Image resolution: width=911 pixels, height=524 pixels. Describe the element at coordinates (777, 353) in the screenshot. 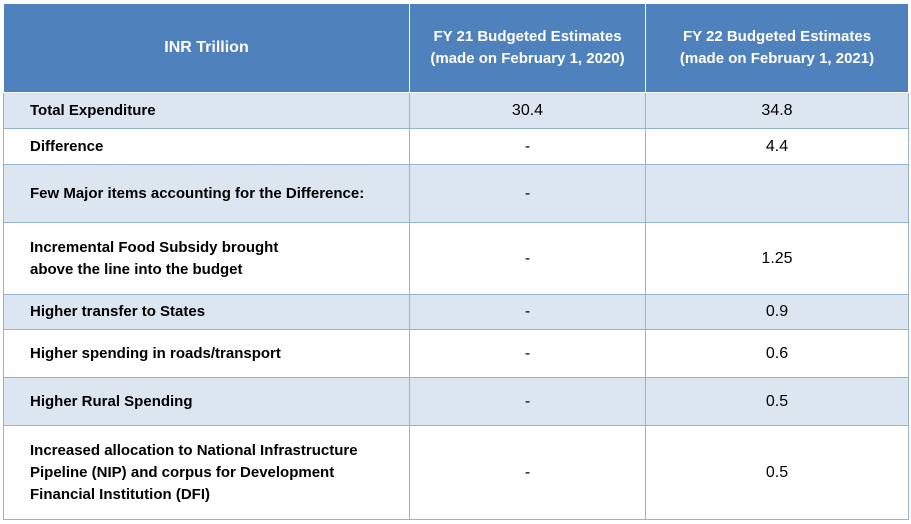

I see `fy22-value: 0.6` at that location.